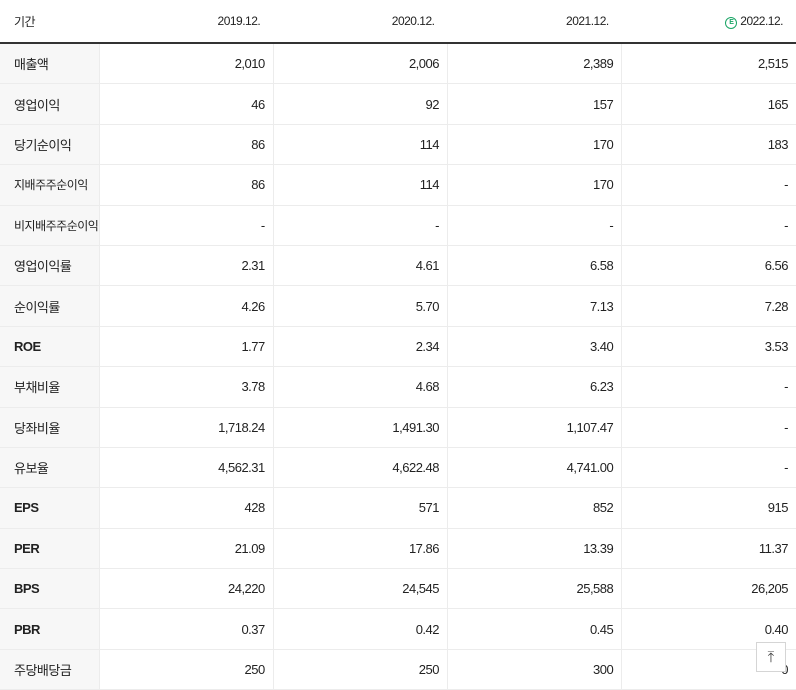 The image size is (796, 690). Describe the element at coordinates (398, 427) in the screenshot. I see `table-row: 당좌비율 1,718.24 1,491.30 1,107.47 -` at that location.